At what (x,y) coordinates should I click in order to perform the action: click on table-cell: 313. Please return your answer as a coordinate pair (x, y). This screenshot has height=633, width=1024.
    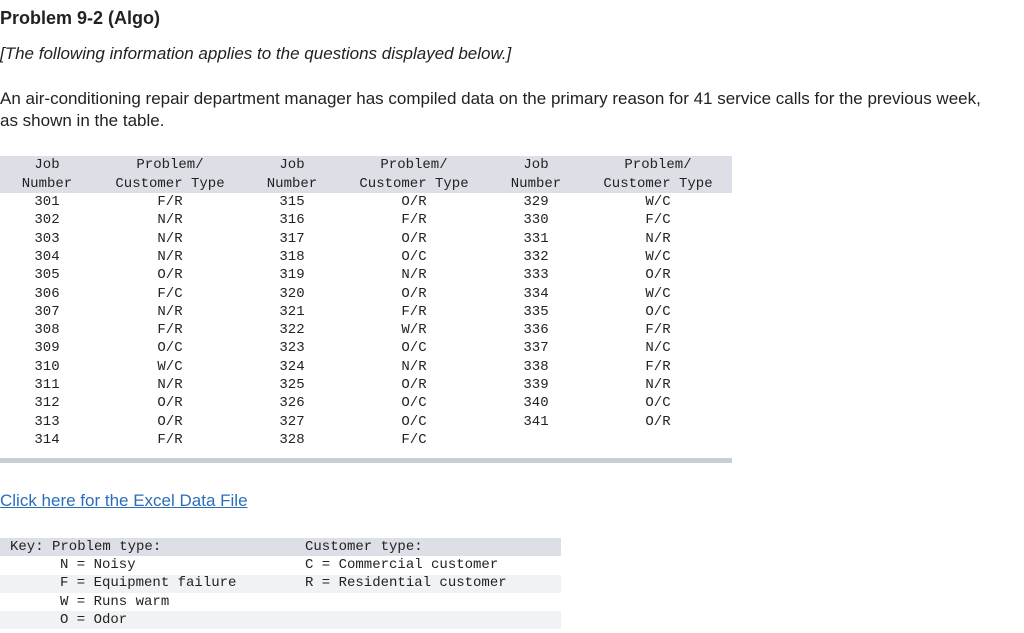
    Looking at the image, I should click on (47, 421).